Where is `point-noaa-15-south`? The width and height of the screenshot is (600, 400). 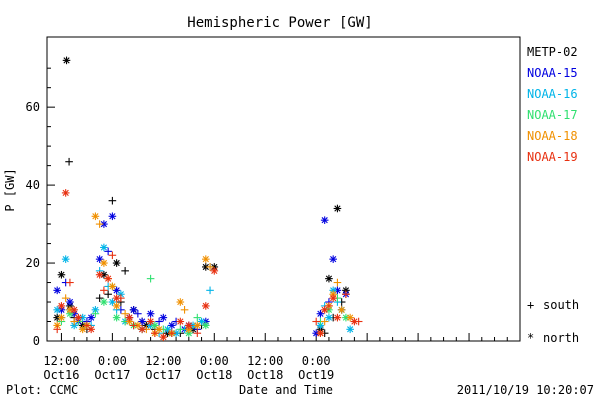 point-noaa-15-south is located at coordinates (159, 321).